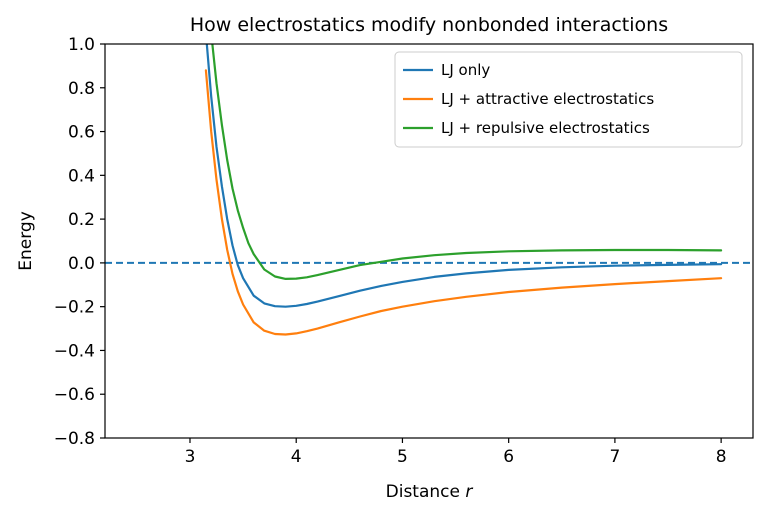 The width and height of the screenshot is (765, 518). Describe the element at coordinates (721, 457) in the screenshot. I see `x-tick-label: 8` at that location.